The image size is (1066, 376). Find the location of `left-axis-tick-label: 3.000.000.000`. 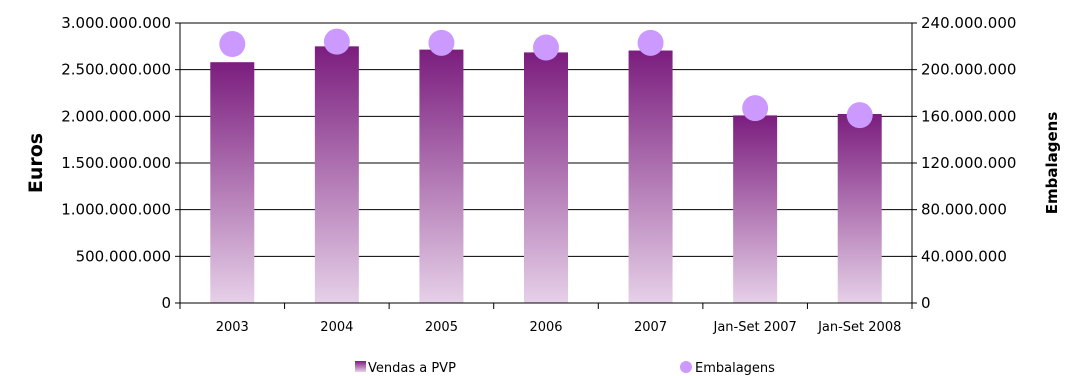

left-axis-tick-label: 3.000.000.000 is located at coordinates (116, 23).